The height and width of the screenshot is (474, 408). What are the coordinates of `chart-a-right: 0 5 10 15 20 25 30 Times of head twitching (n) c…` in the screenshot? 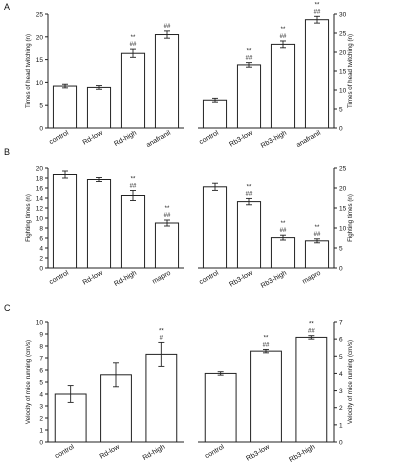 It's located at (276, 76).